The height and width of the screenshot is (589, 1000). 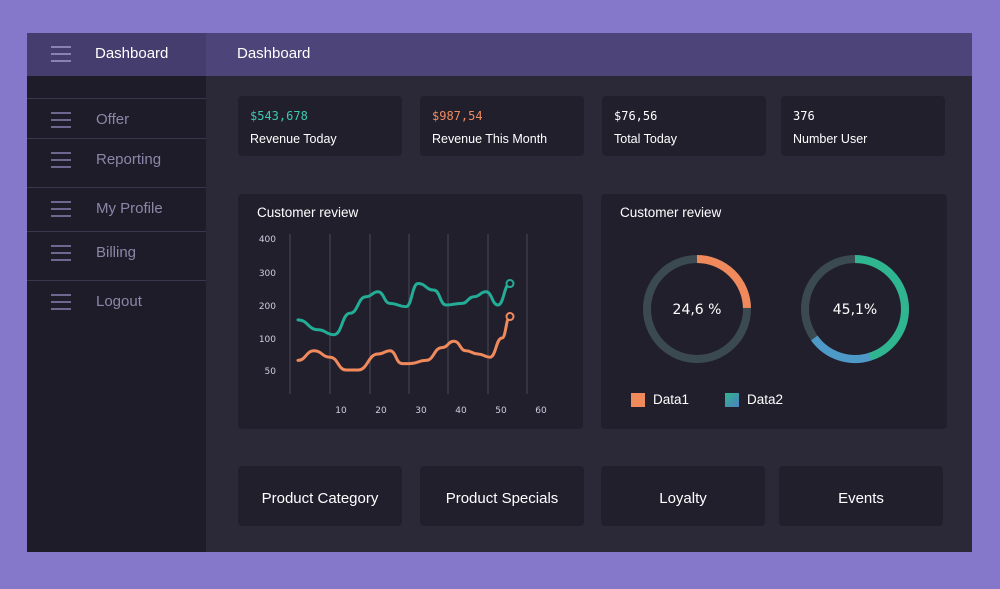 What do you see at coordinates (293, 139) in the screenshot?
I see `stat-label: Revenue Today` at bounding box center [293, 139].